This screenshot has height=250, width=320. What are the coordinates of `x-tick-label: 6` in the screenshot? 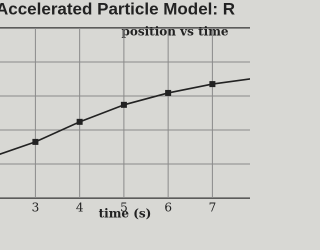 It's located at (168, 208).